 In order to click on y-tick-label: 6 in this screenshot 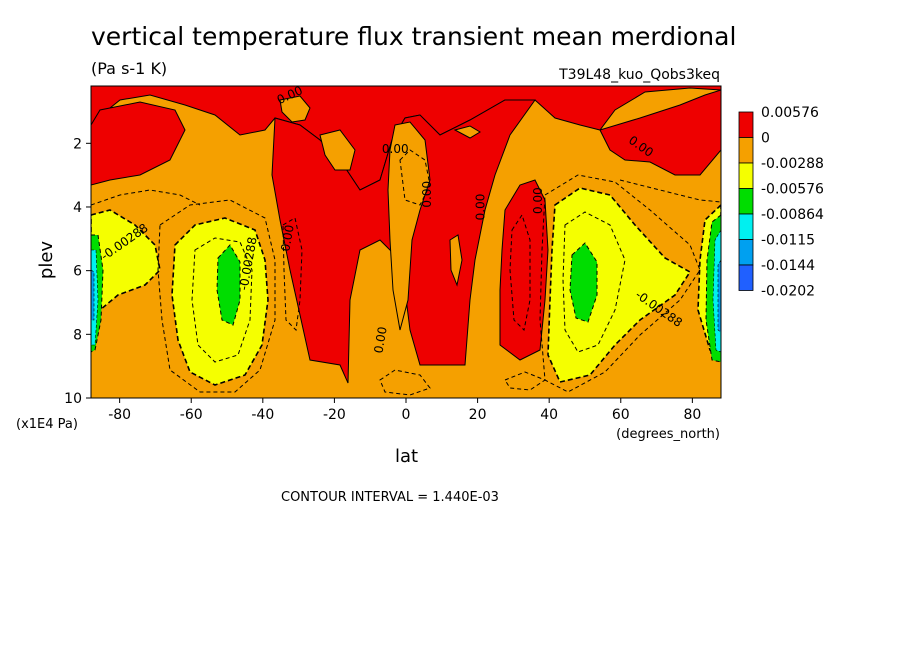, I will do `click(77, 272)`.